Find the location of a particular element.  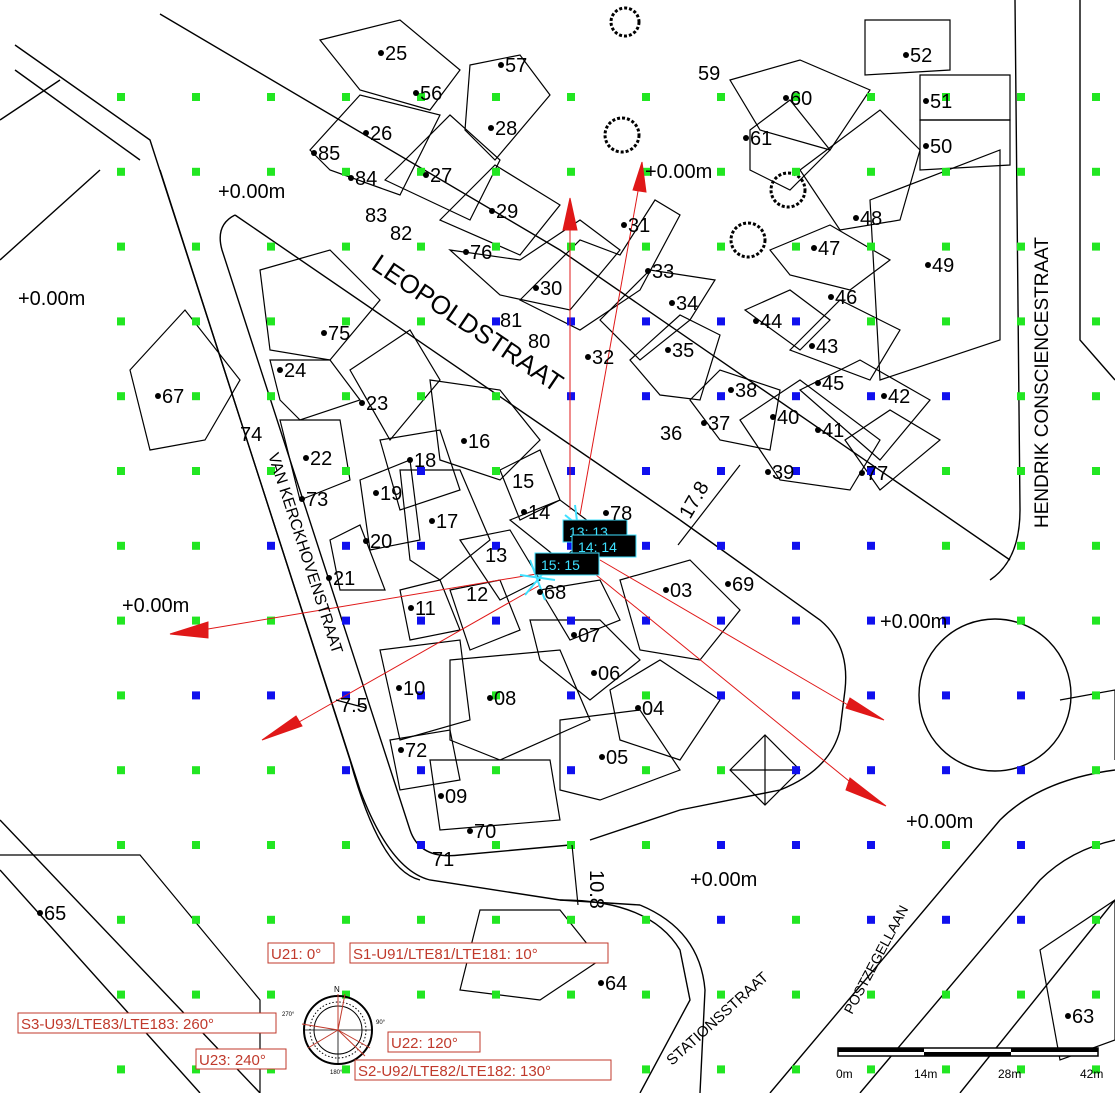

scale-label: 14m is located at coordinates (925, 1074).